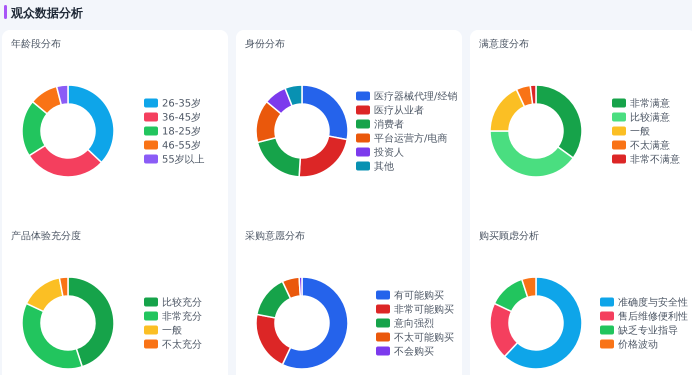  I want to click on legend-label: 准确度与安全性, so click(653, 302).